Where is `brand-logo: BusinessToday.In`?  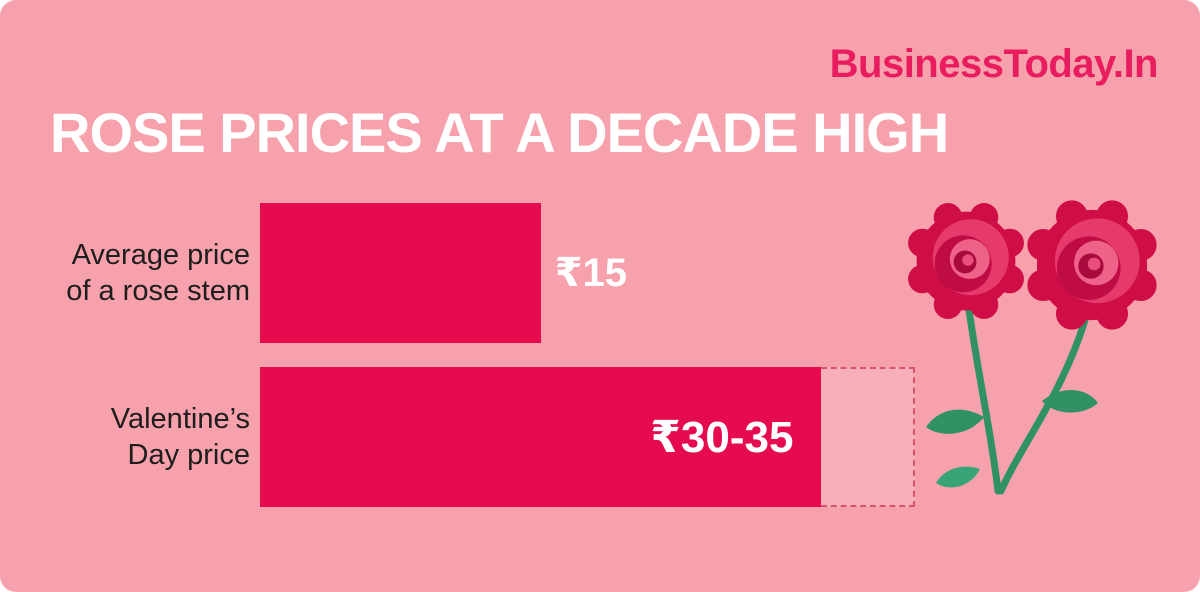 brand-logo: BusinessToday.In is located at coordinates (994, 64).